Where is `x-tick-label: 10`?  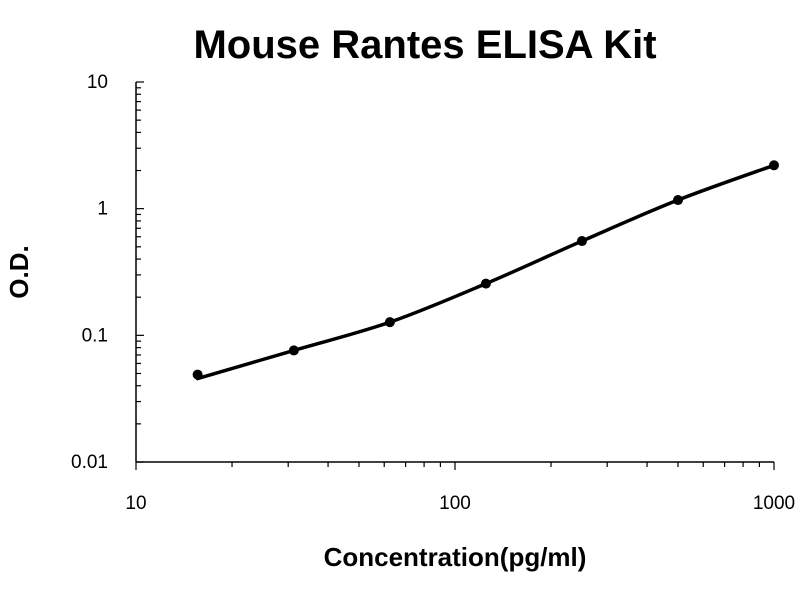 x-tick-label: 10 is located at coordinates (135, 503).